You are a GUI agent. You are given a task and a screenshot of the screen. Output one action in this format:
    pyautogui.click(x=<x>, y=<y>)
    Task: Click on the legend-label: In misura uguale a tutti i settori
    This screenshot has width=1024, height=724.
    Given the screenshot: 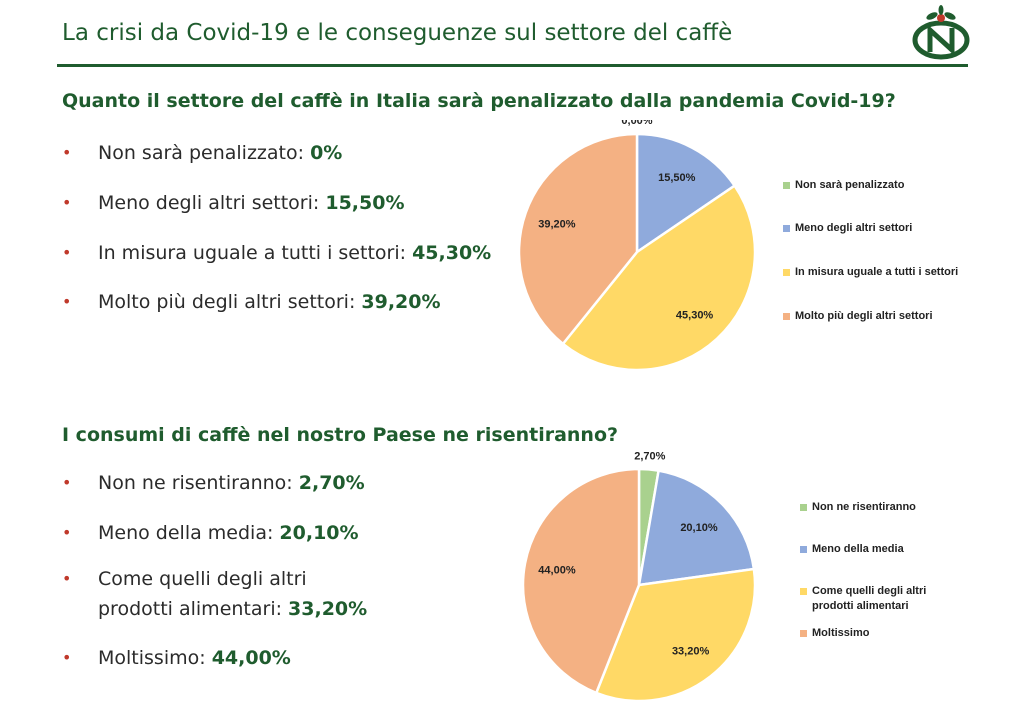 What is the action you would take?
    pyautogui.click(x=877, y=272)
    